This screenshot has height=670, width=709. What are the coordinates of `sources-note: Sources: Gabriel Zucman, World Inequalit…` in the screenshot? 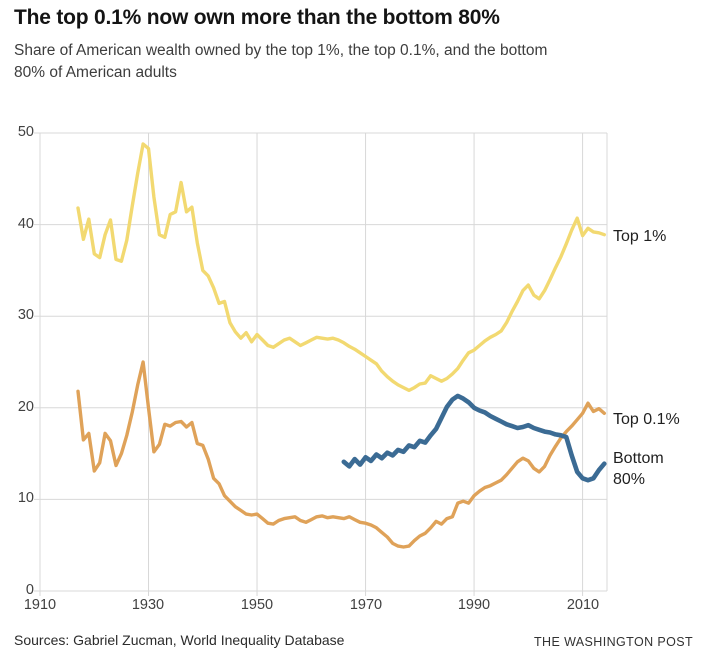 It's located at (179, 640).